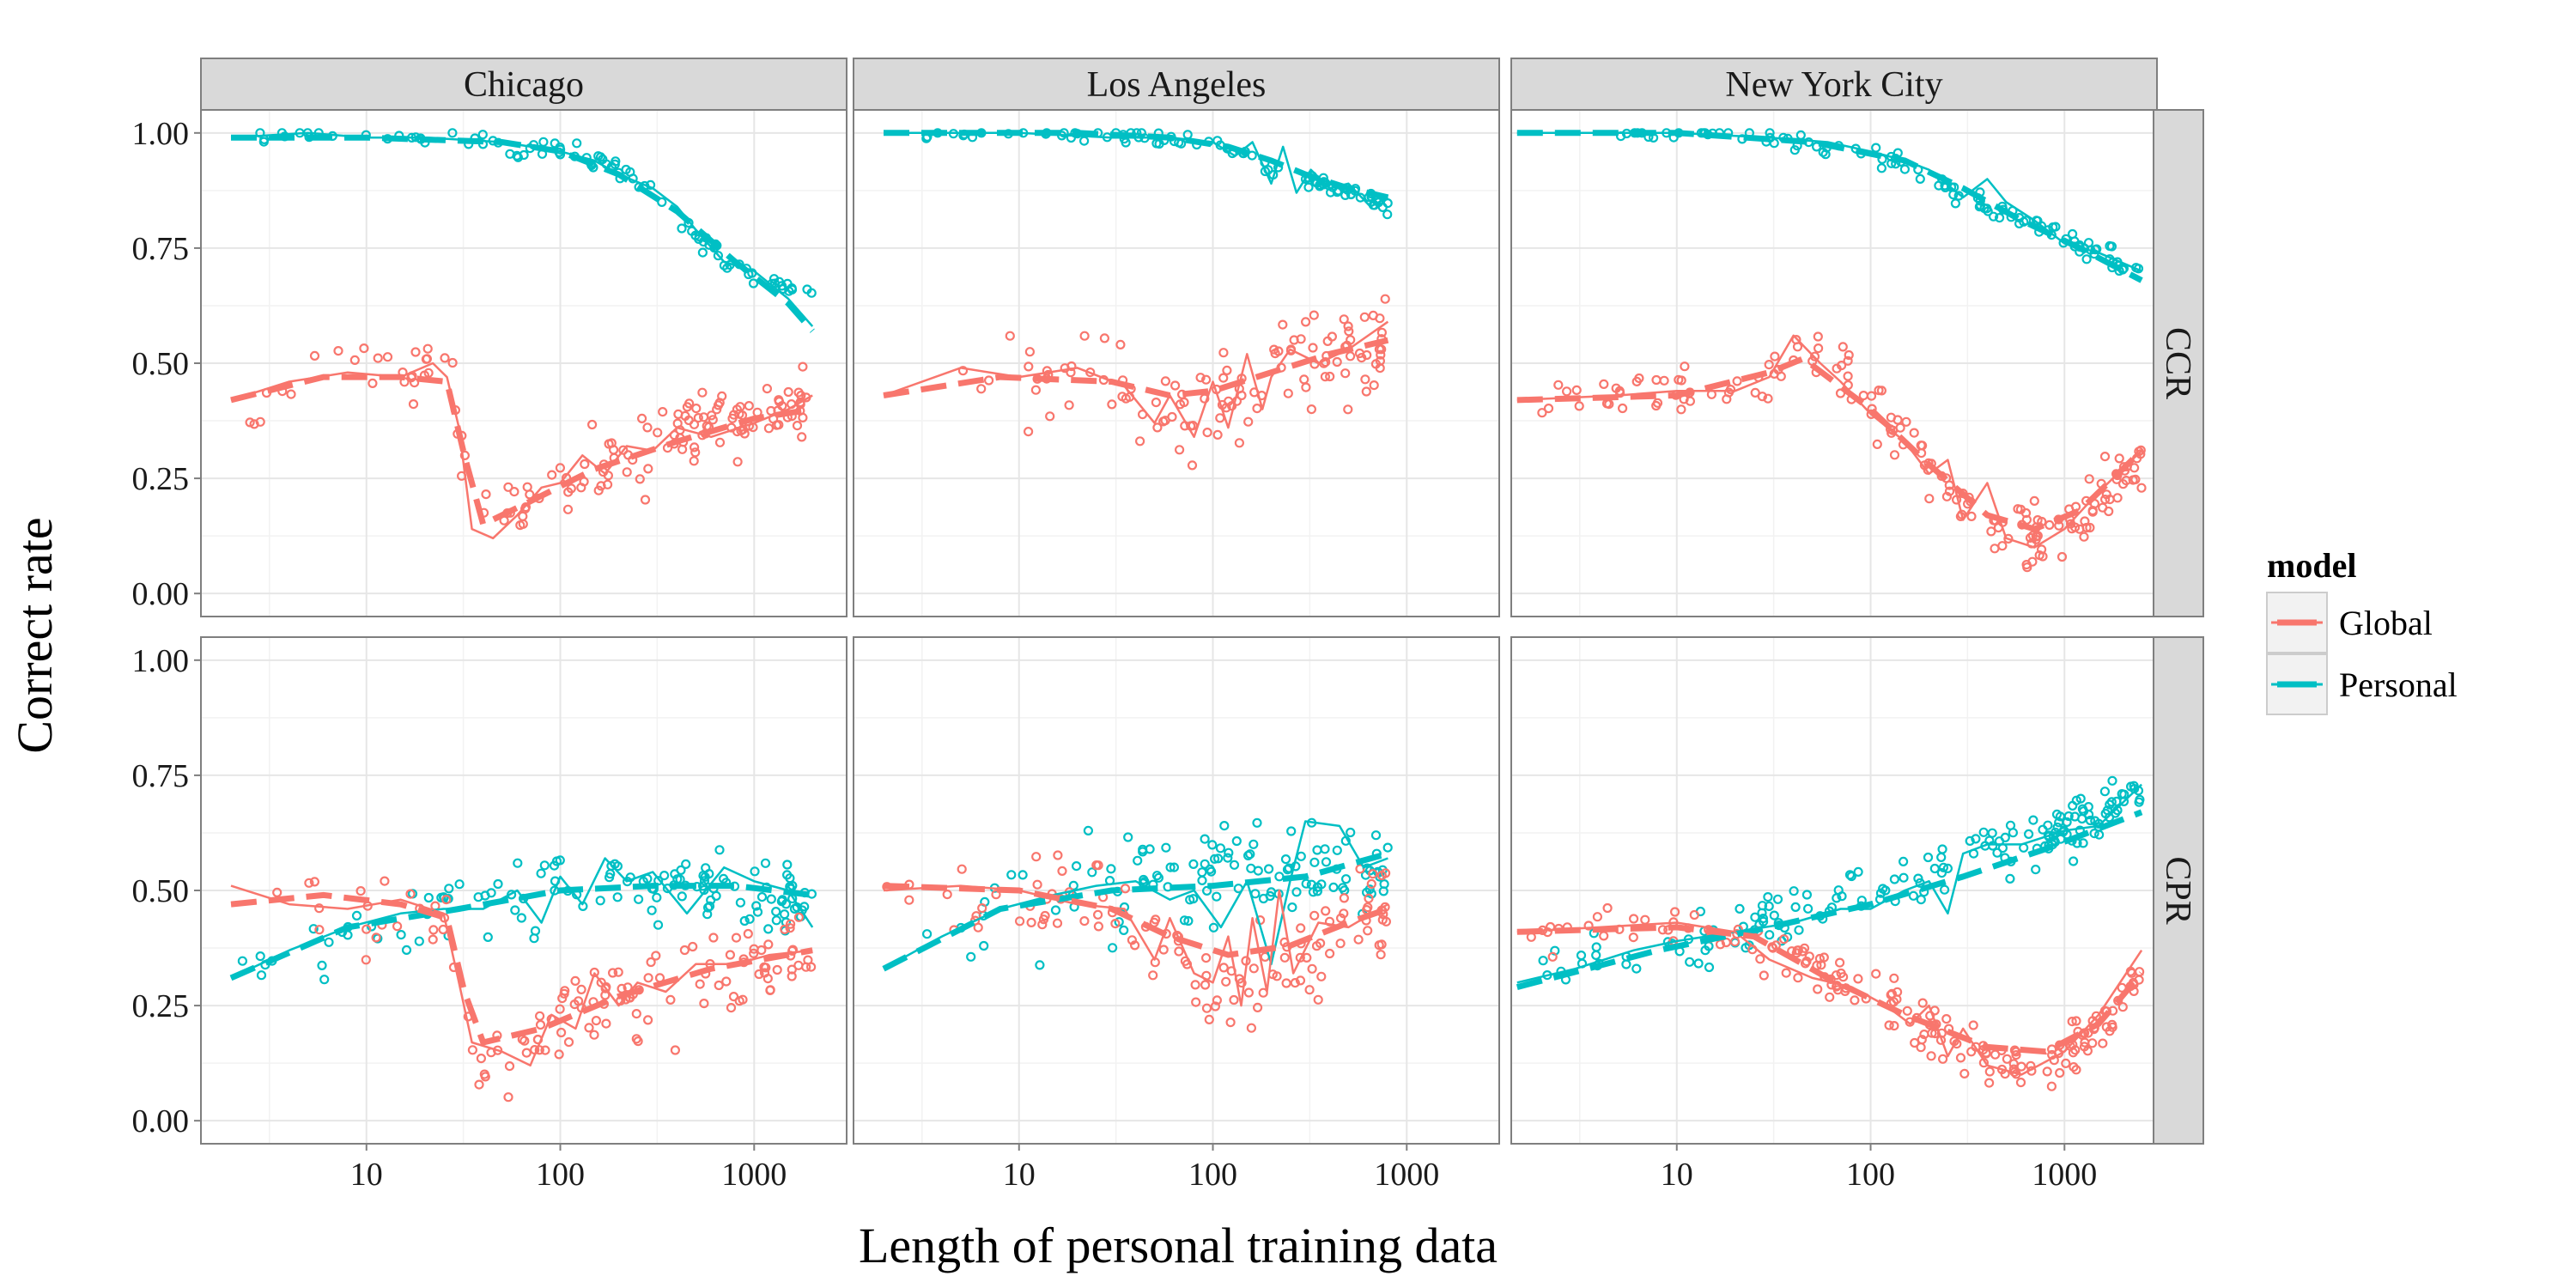 The height and width of the screenshot is (1288, 2576). Describe the element at coordinates (161, 249) in the screenshot. I see `y-tick-label: 0.75` at that location.